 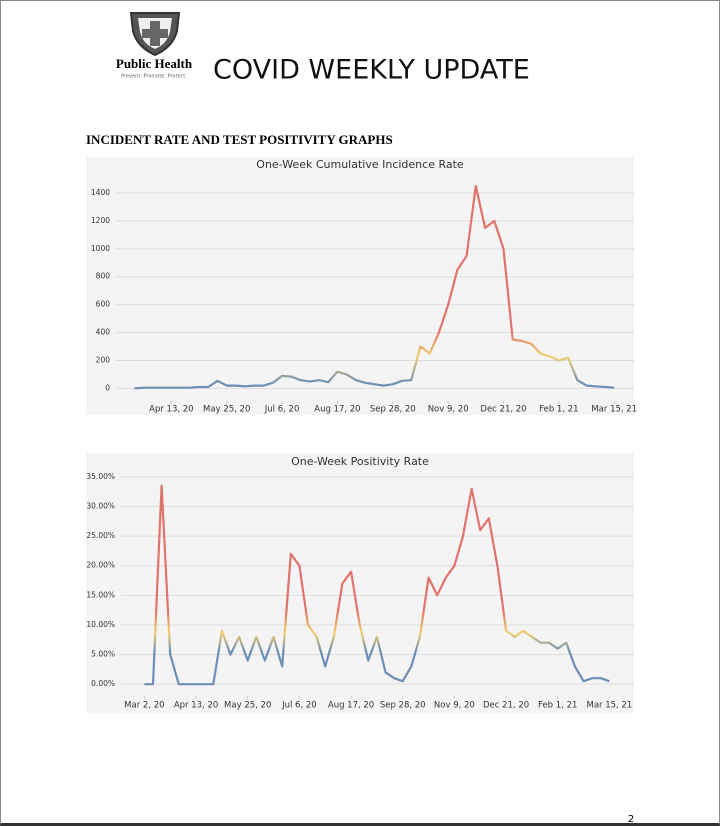 I want to click on y-tick-label: 5.00%, so click(x=103, y=654).